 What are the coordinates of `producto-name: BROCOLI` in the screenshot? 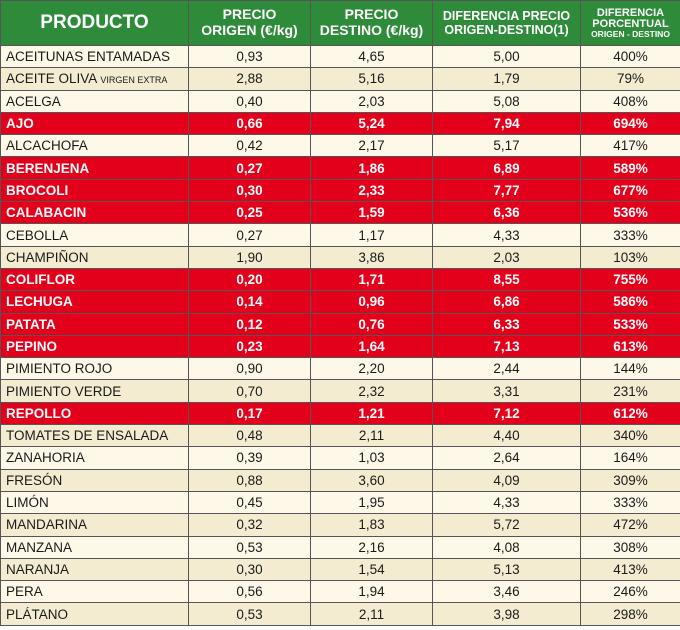 It's located at (37, 190).